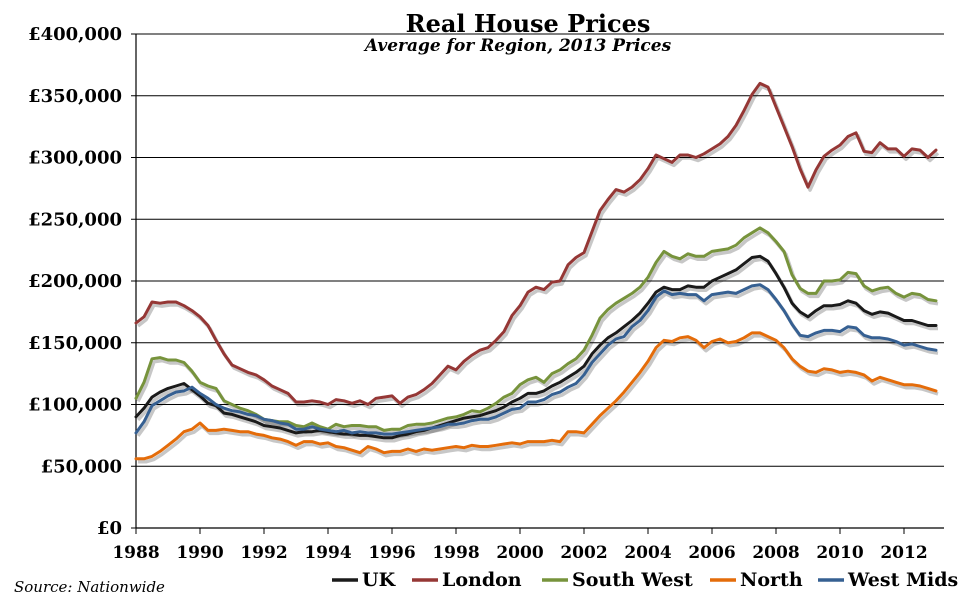 The height and width of the screenshot is (612, 960). Describe the element at coordinates (583, 553) in the screenshot. I see `x-tick-label-7: 2002` at that location.